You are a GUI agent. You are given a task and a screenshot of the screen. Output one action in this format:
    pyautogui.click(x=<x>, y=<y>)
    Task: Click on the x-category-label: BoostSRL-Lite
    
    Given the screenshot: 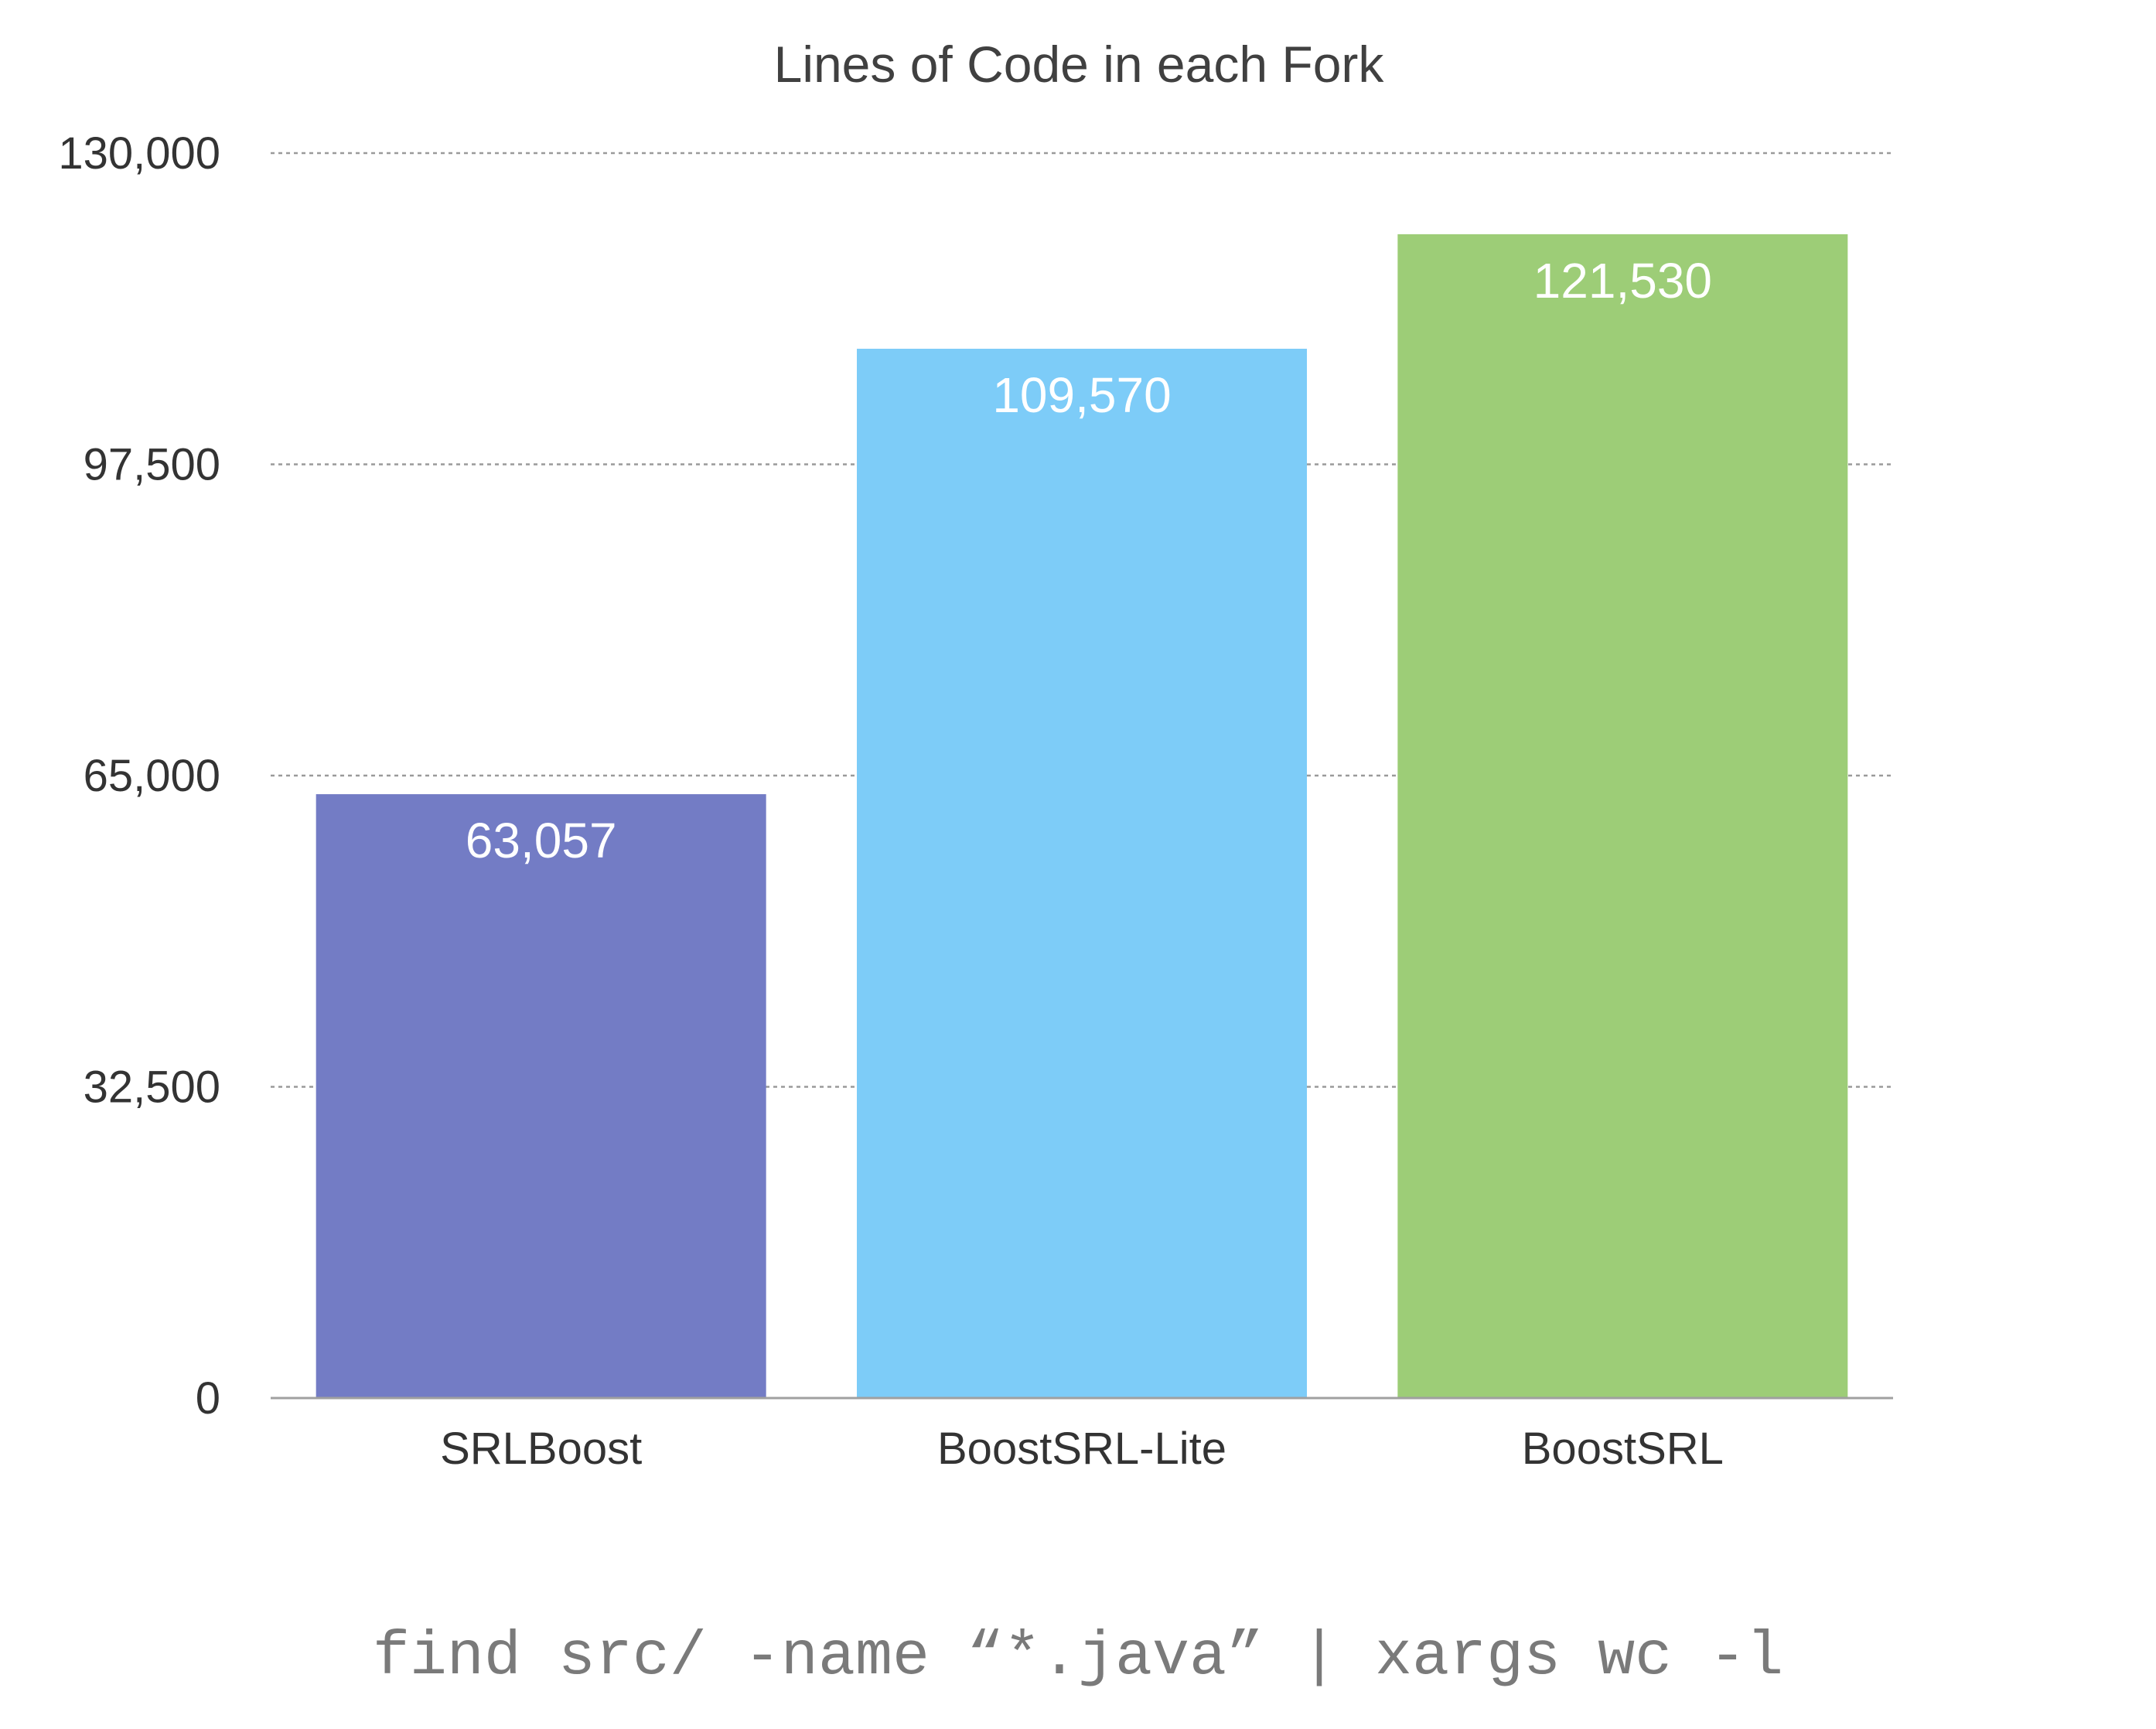 What is the action you would take?
    pyautogui.click(x=1081, y=1449)
    